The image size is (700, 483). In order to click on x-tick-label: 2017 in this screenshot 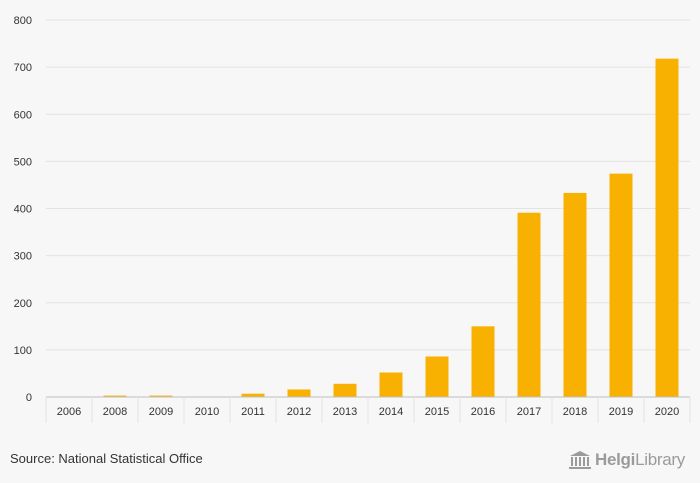, I will do `click(529, 412)`.